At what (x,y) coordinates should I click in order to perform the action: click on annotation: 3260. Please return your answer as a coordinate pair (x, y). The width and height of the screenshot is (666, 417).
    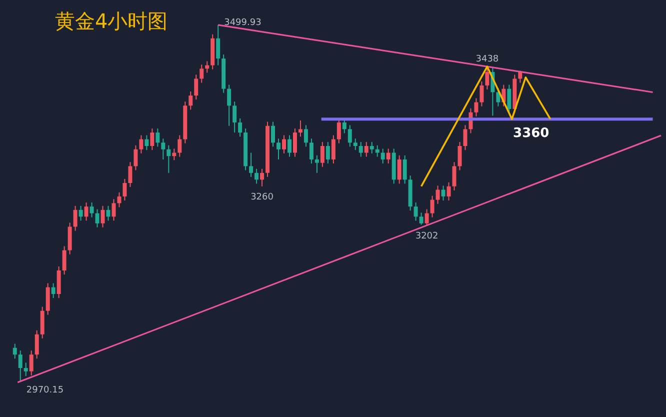
    Looking at the image, I should click on (262, 197).